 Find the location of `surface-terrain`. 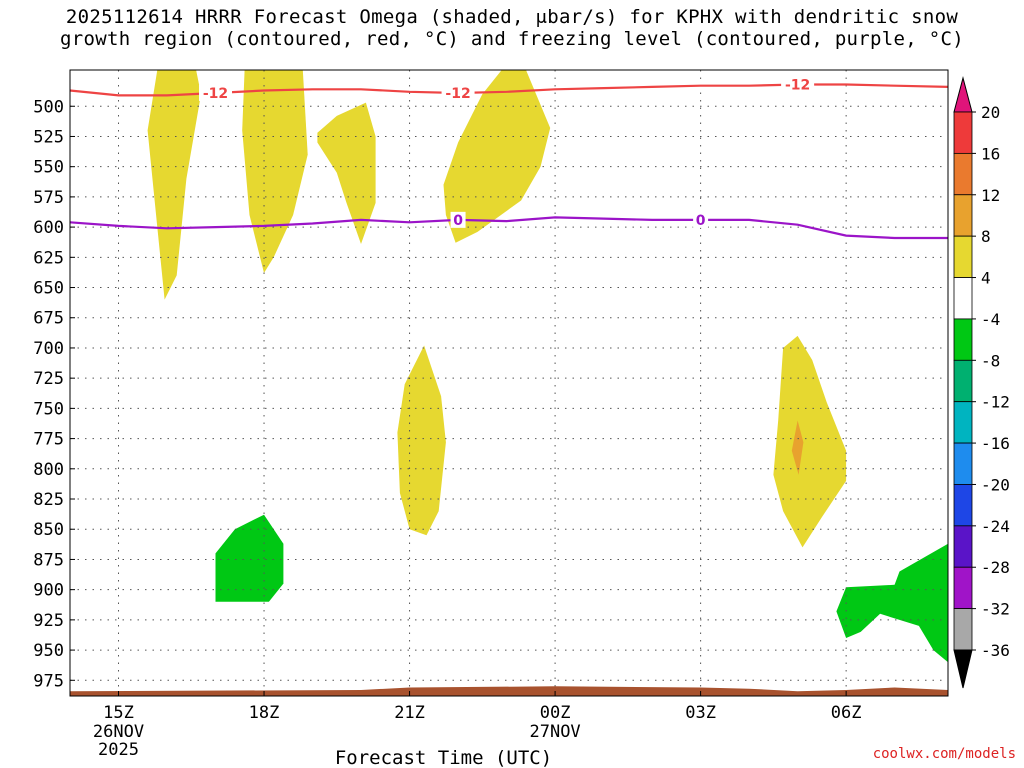

surface-terrain is located at coordinates (509, 691).